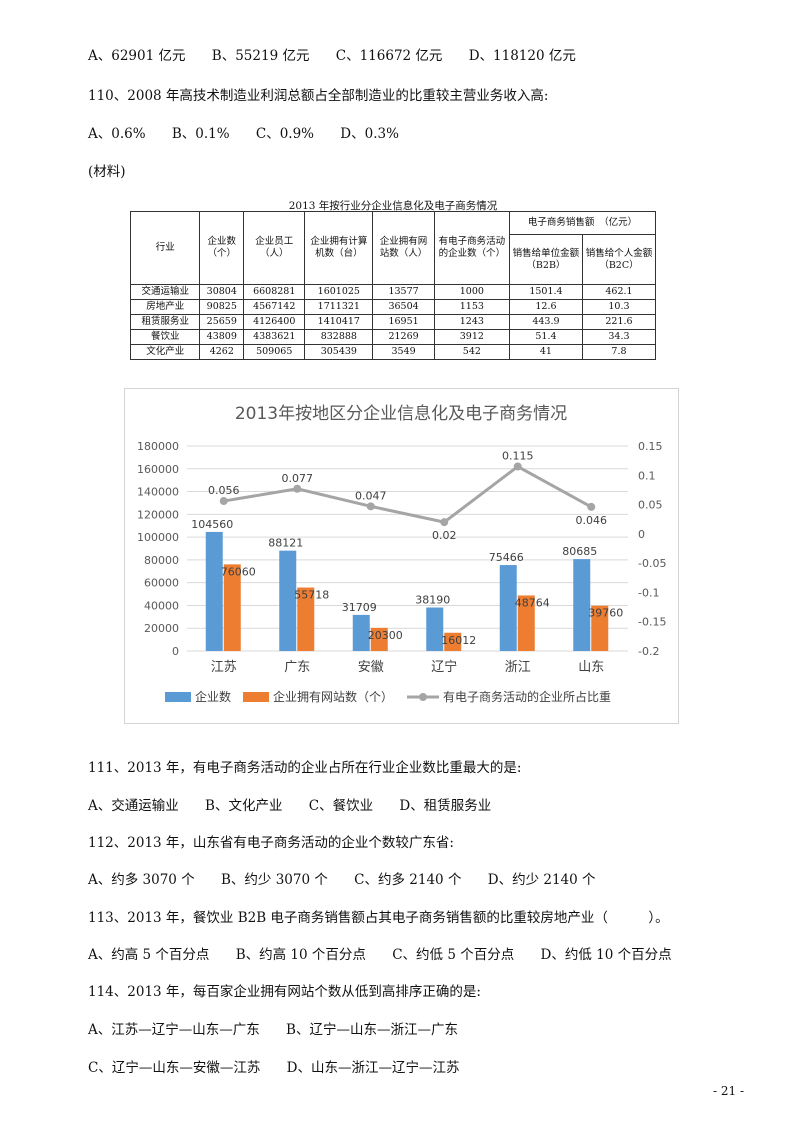 The image size is (800, 1132). Describe the element at coordinates (619, 307) in the screenshot. I see `table-cell: 10.3` at that location.